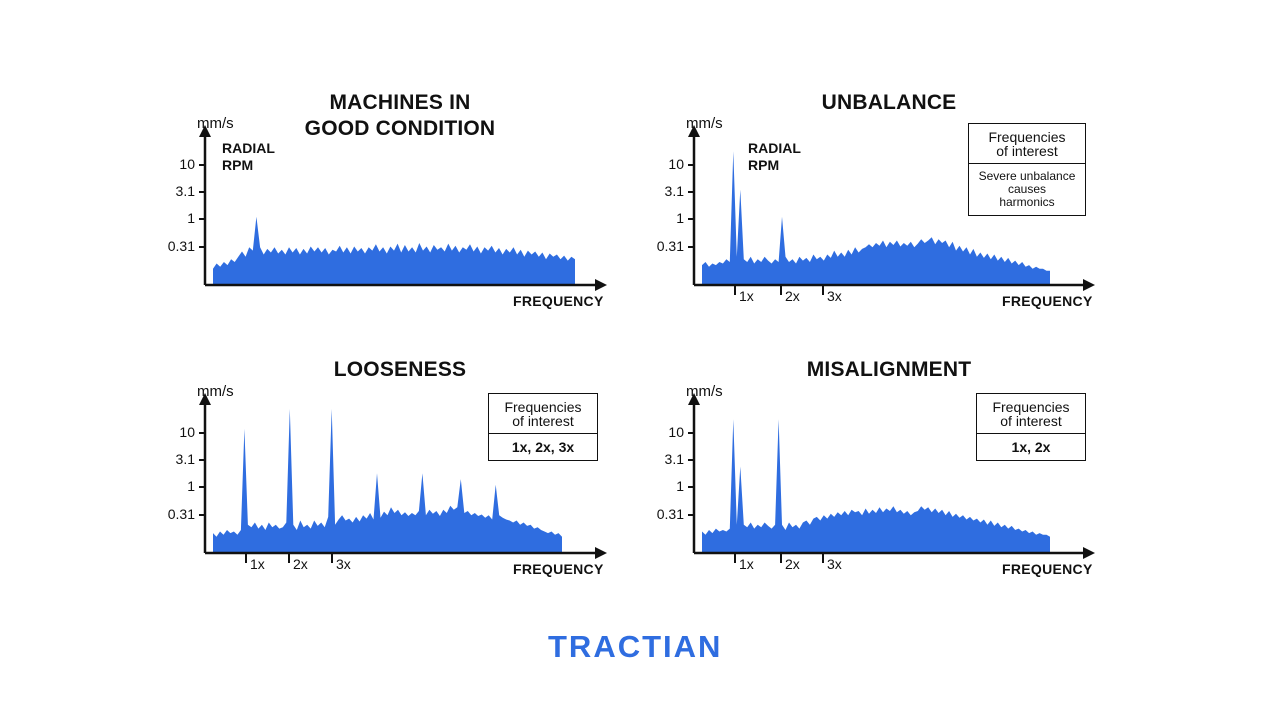 The height and width of the screenshot is (720, 1280). What do you see at coordinates (400, 128) in the screenshot?
I see `chart-title-line: GOOD CONDITION` at bounding box center [400, 128].